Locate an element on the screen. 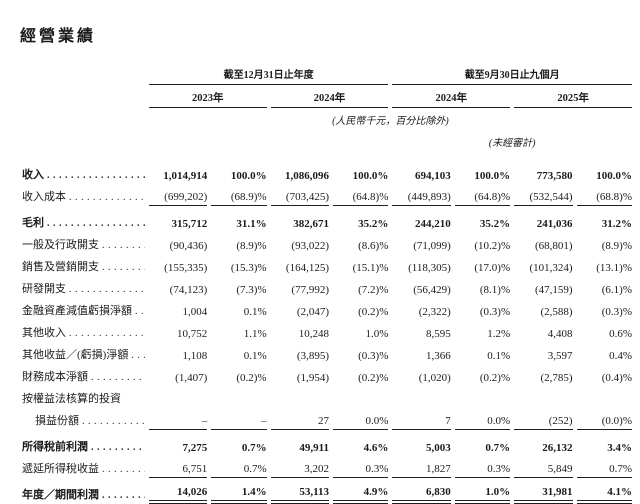 This screenshot has width=640, height=504. col-group-annual: 截至12月31日止年度 is located at coordinates (268, 75).